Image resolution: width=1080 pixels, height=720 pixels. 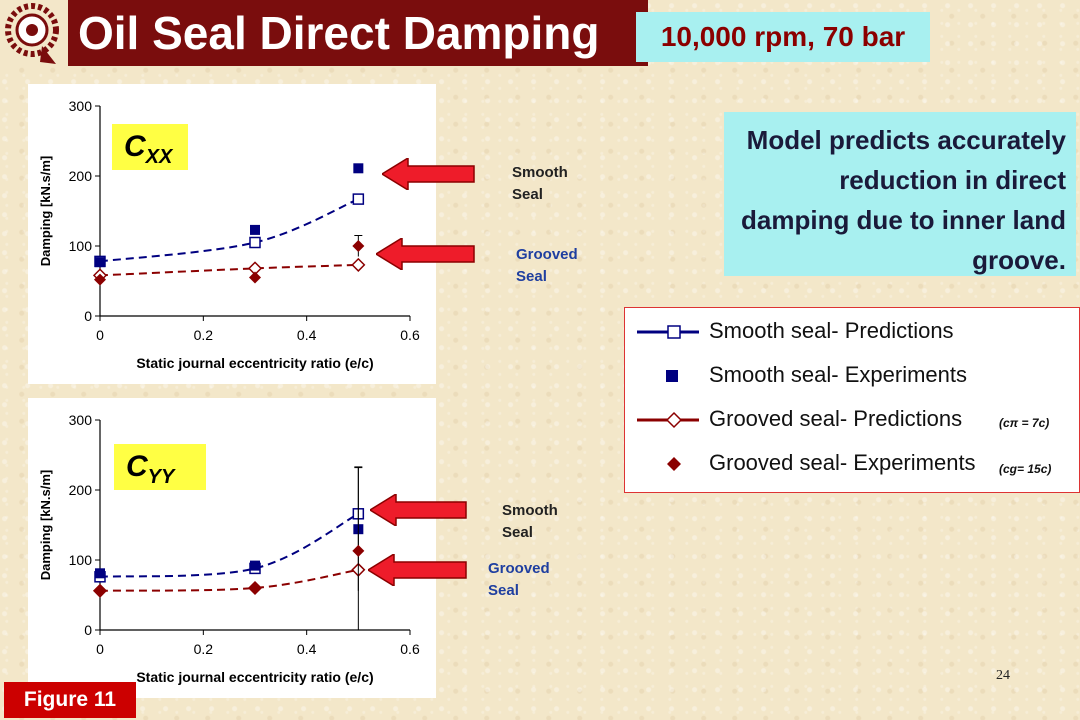 What do you see at coordinates (783, 37) in the screenshot?
I see `operating-condition-label: 10,000 rpm, 70 bar` at bounding box center [783, 37].